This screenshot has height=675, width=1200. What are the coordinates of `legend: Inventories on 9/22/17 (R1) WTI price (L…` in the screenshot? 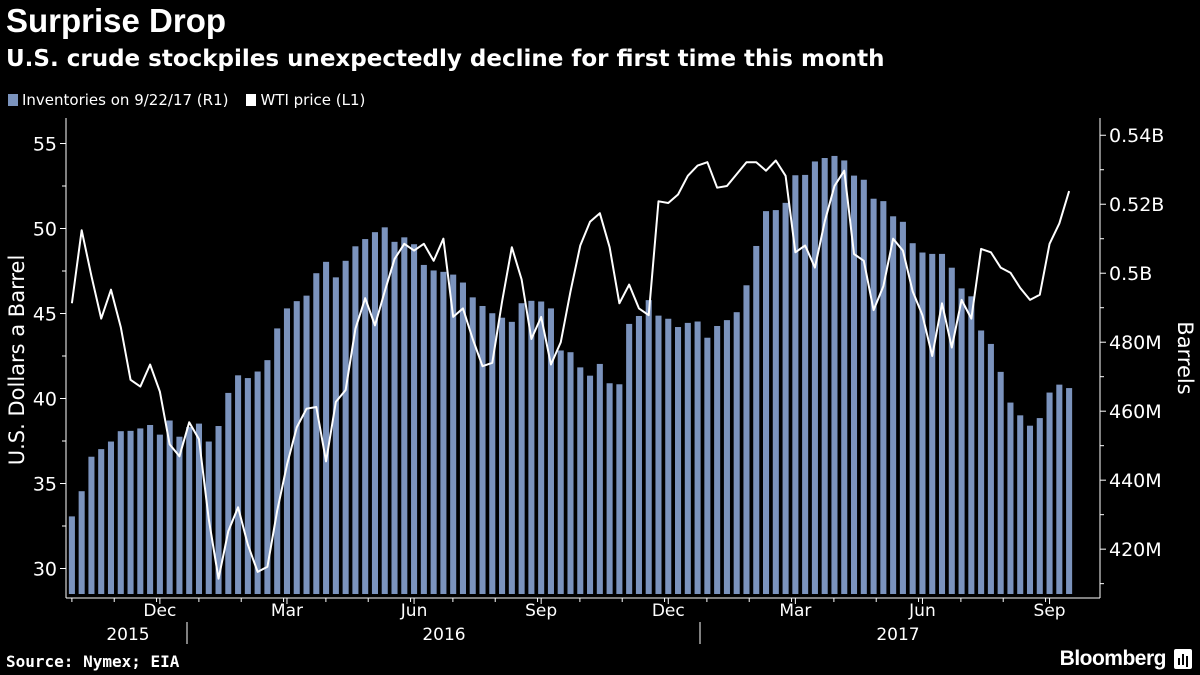 It's located at (186, 100).